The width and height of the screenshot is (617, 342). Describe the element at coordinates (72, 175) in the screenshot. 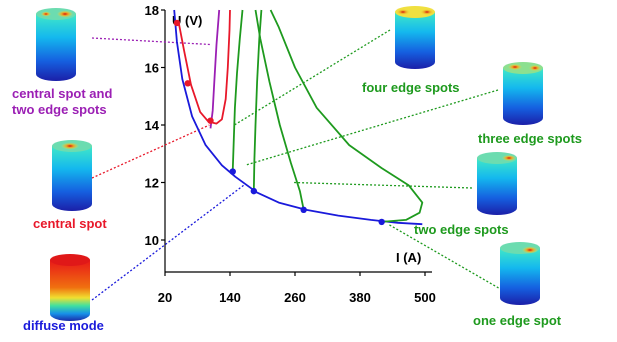

I see `cylinder-central-spot-icon` at that location.